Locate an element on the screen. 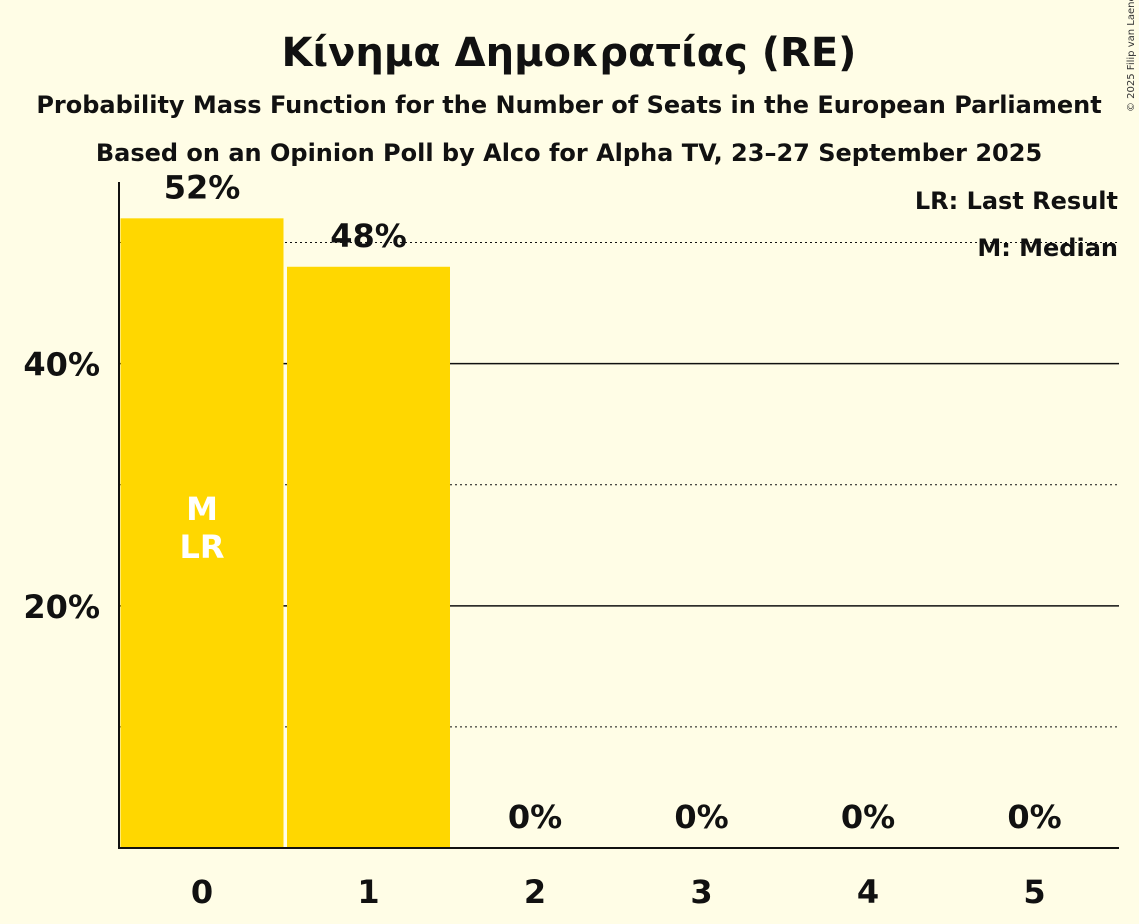 The width and height of the screenshot is (1139, 924). value-label-3: 0% is located at coordinates (701, 817).